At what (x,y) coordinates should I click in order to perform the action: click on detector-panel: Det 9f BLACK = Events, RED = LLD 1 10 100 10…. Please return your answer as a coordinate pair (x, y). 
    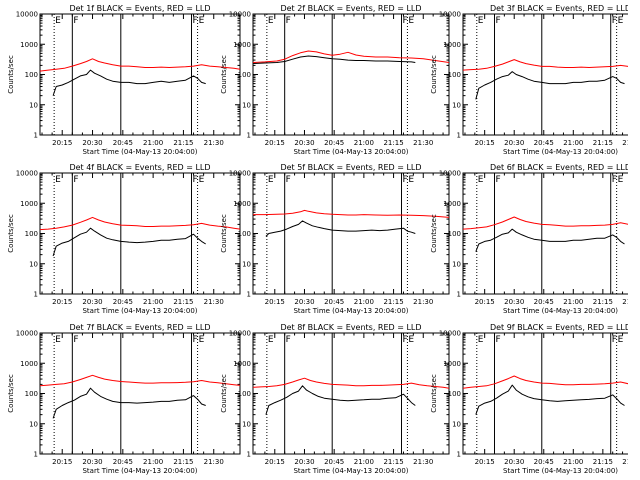
    Looking at the image, I should click on (529, 399).